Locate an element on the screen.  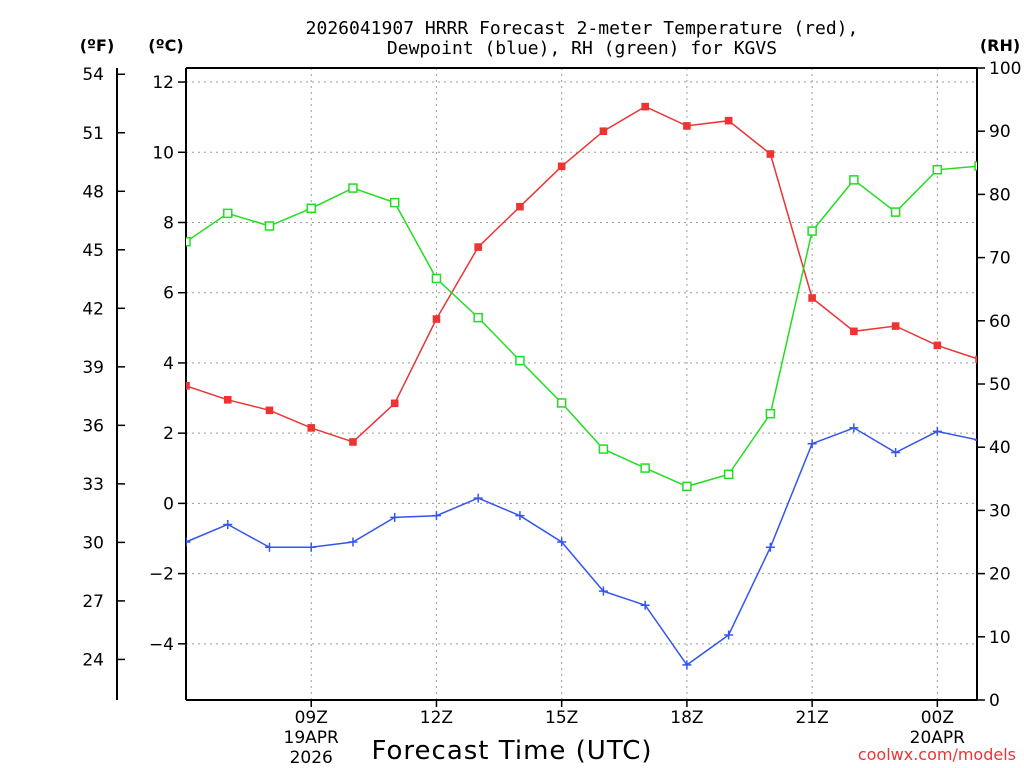
rh-tick-label: 40 is located at coordinates (1000, 448).